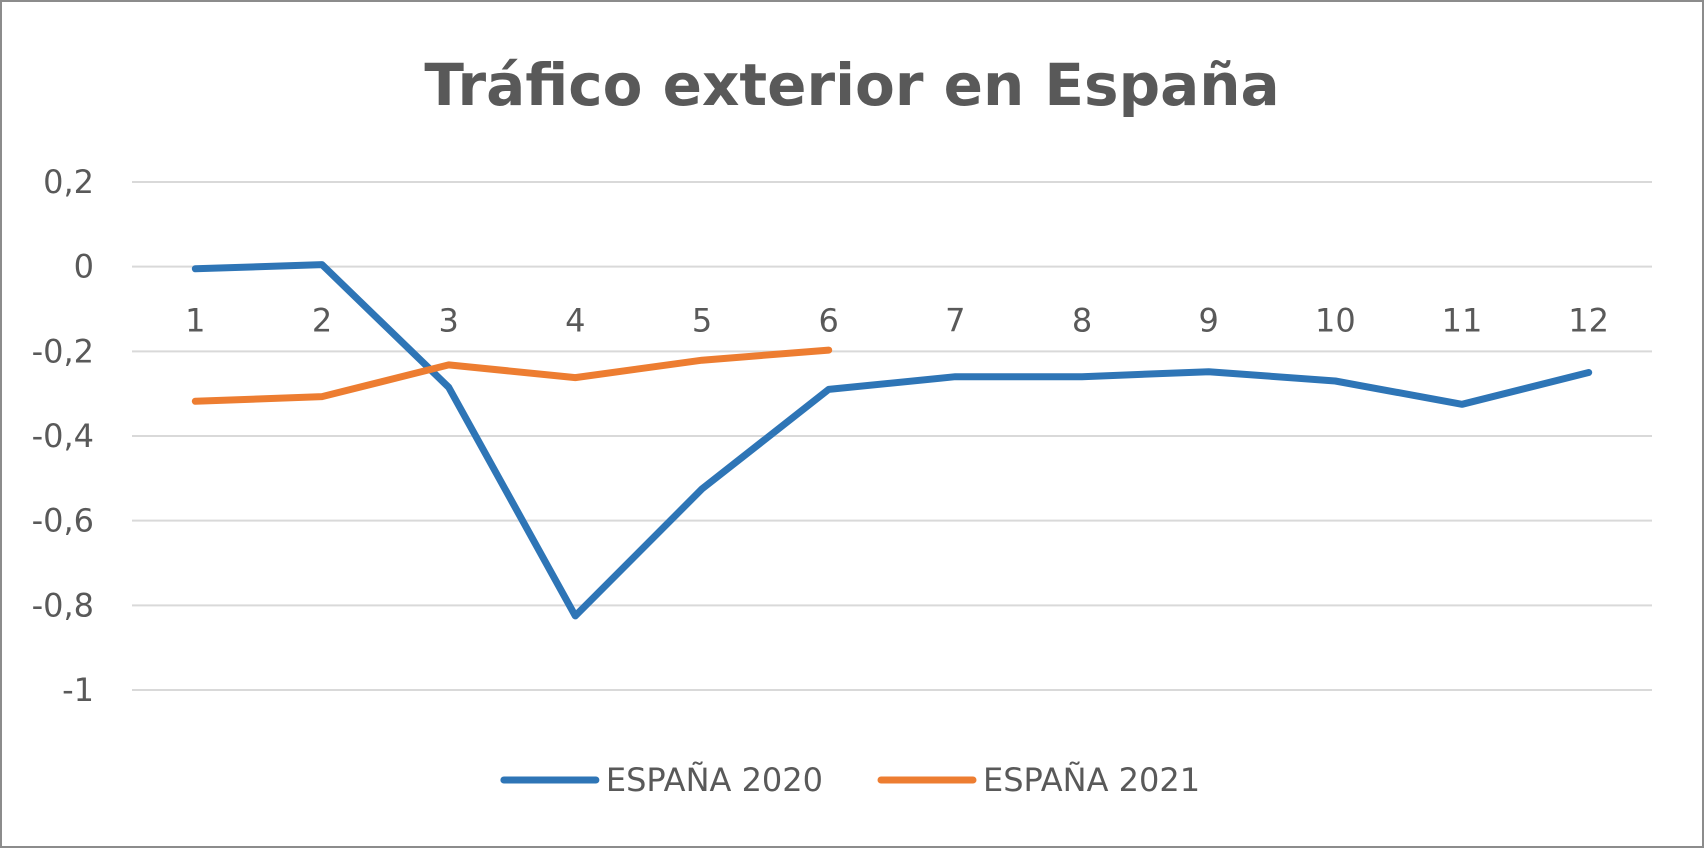  I want to click on x-tick-label: 11, so click(1462, 321).